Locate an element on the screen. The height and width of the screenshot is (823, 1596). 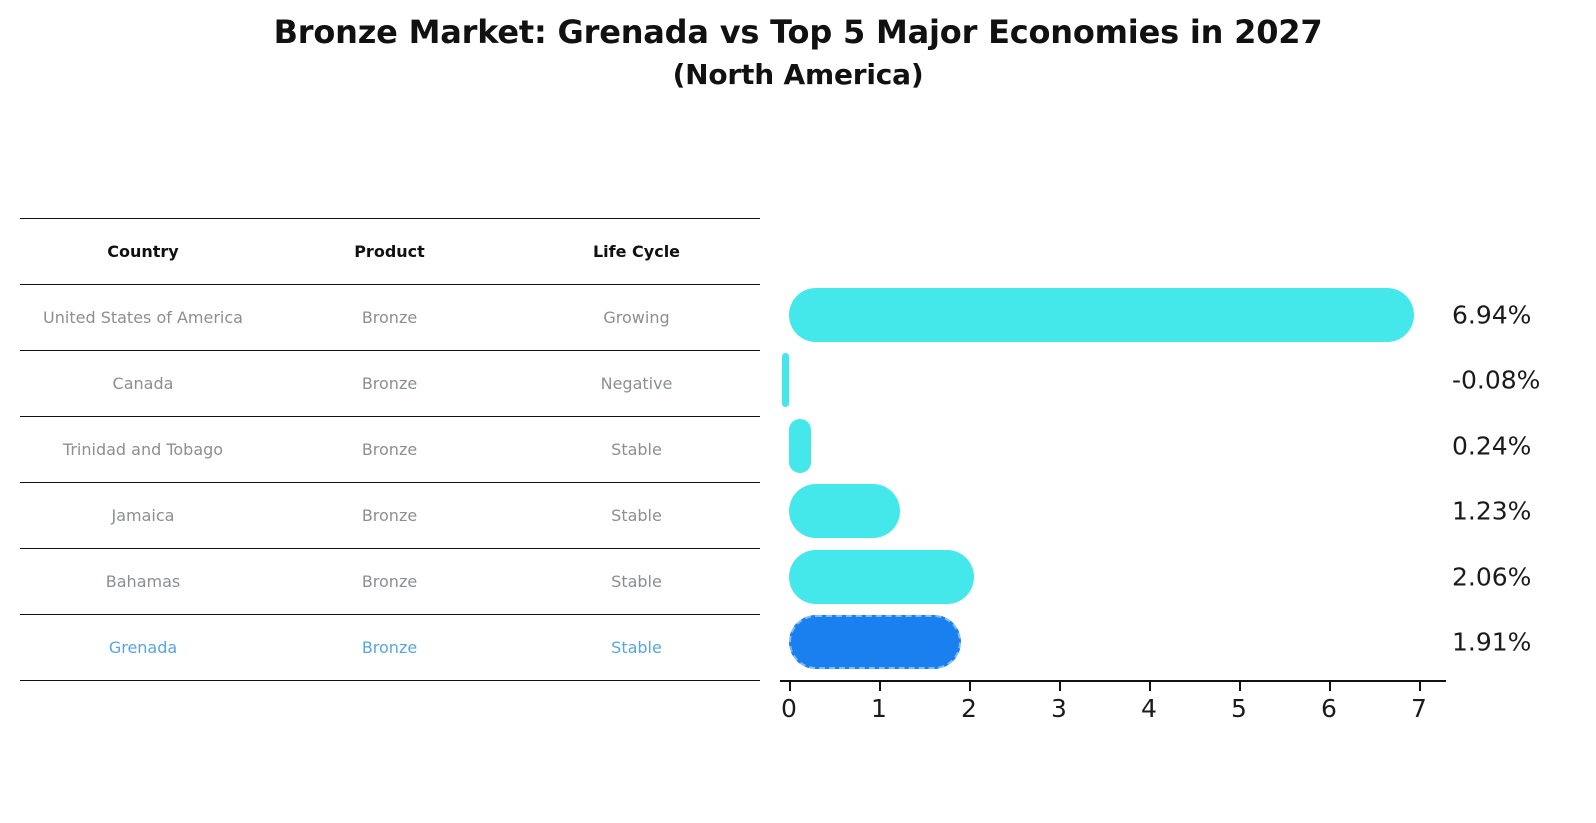
bar-row: 1.23% is located at coordinates (1155, 512).